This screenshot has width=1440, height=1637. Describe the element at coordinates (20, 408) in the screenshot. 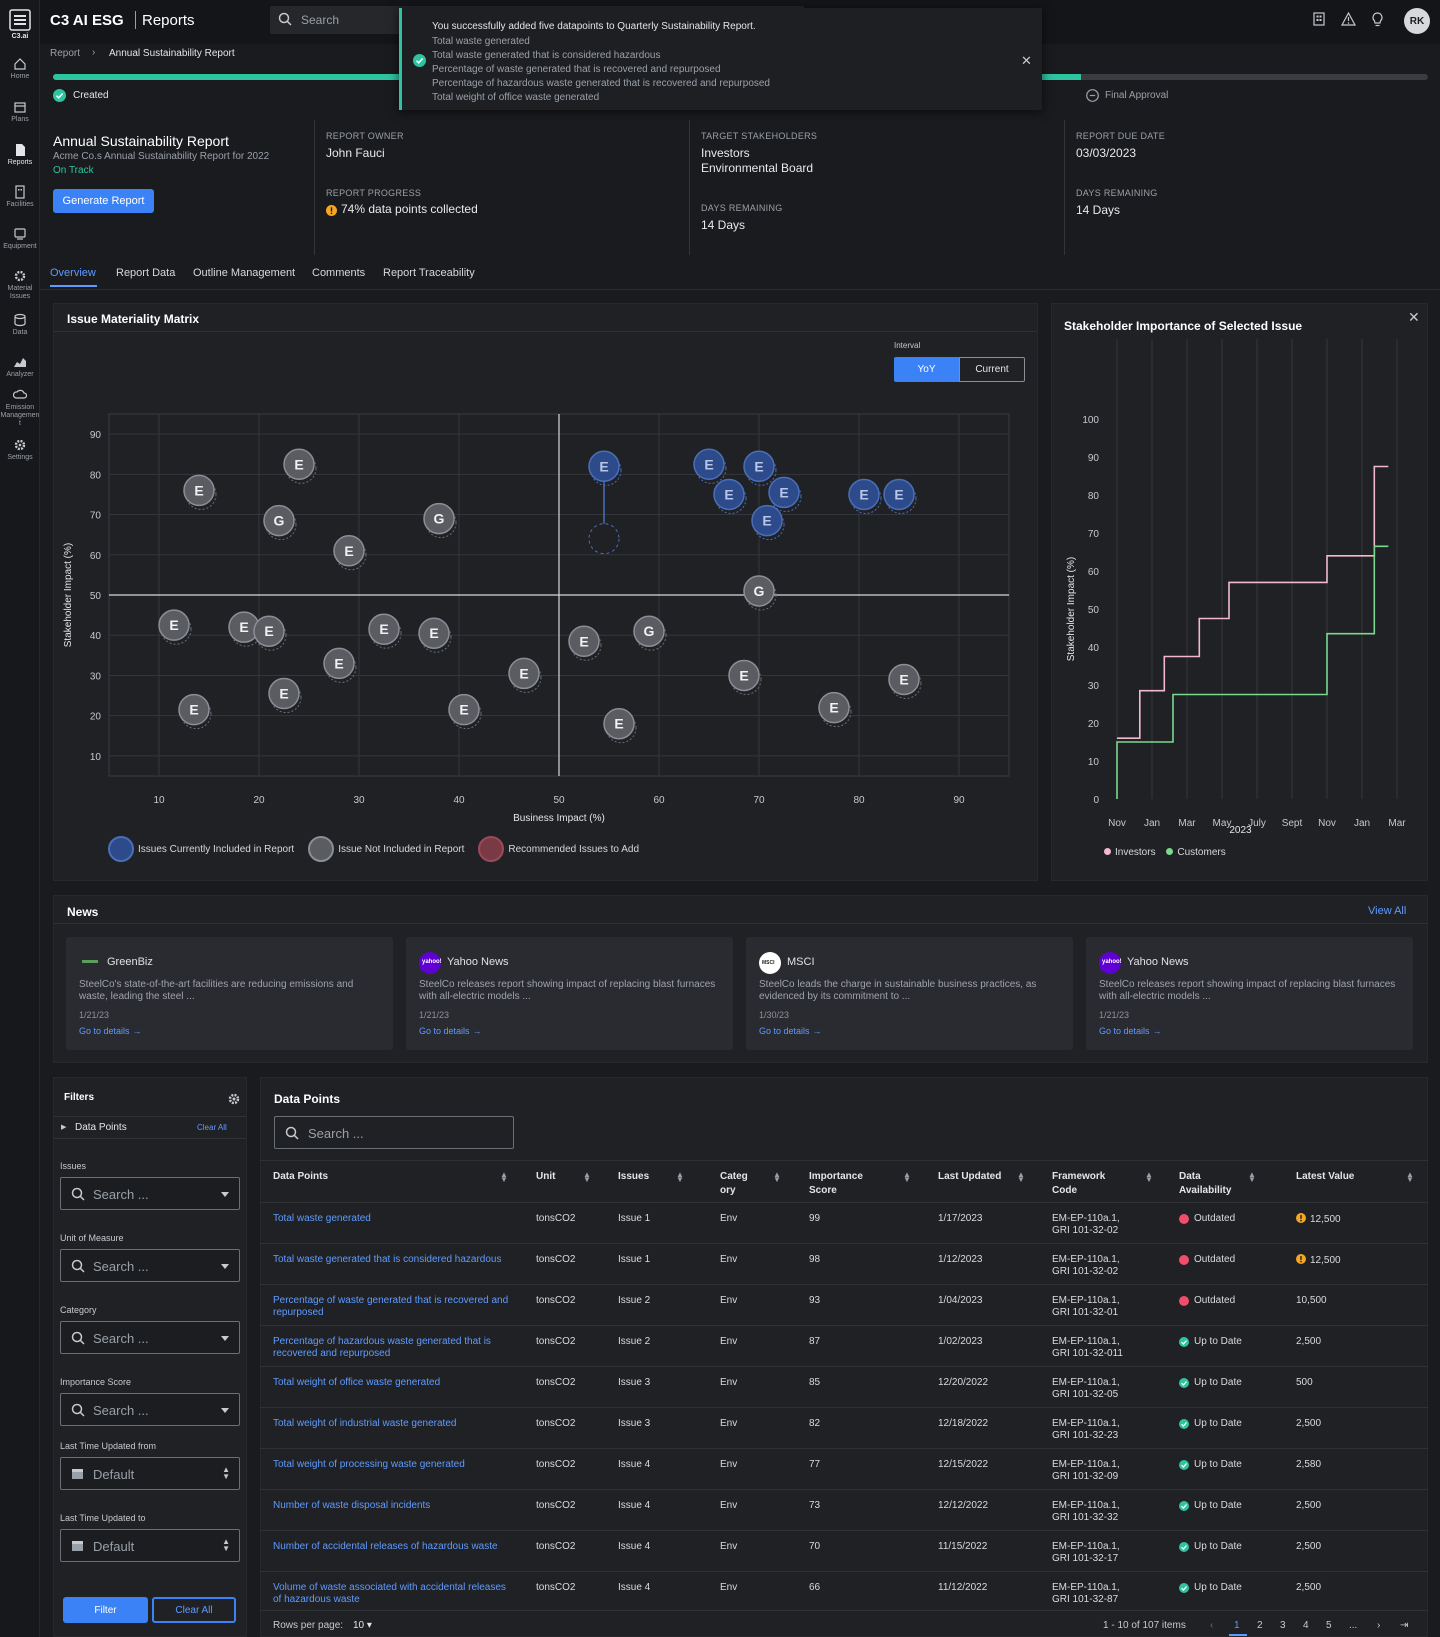

I see `sidebar-item-emission-management: Emission Management` at that location.